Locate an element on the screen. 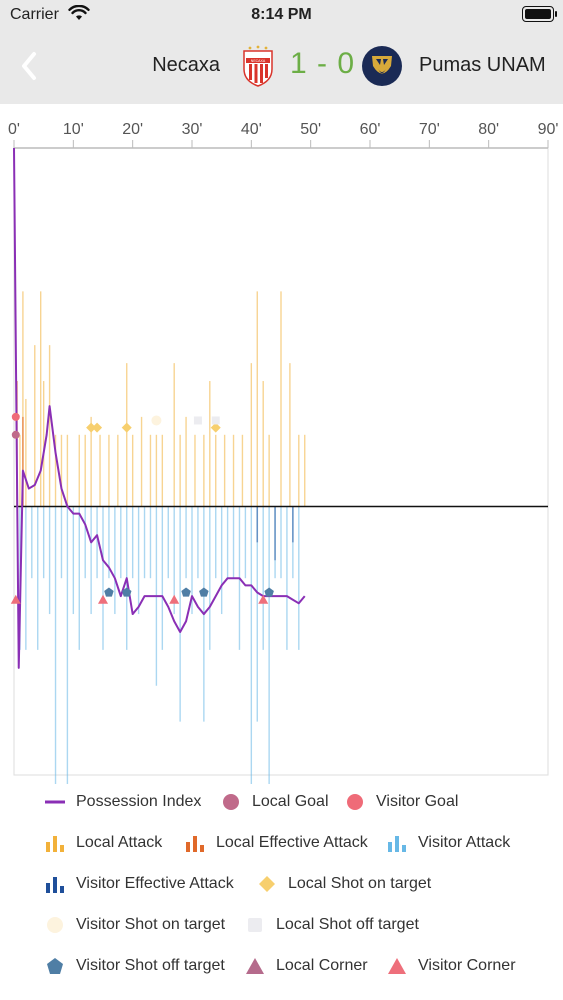  local-goal-marker is located at coordinates (15, 434).